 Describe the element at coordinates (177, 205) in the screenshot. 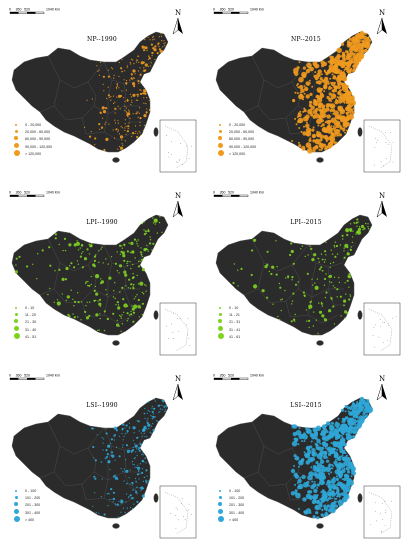

I see `north-arrow-icon: N` at that location.